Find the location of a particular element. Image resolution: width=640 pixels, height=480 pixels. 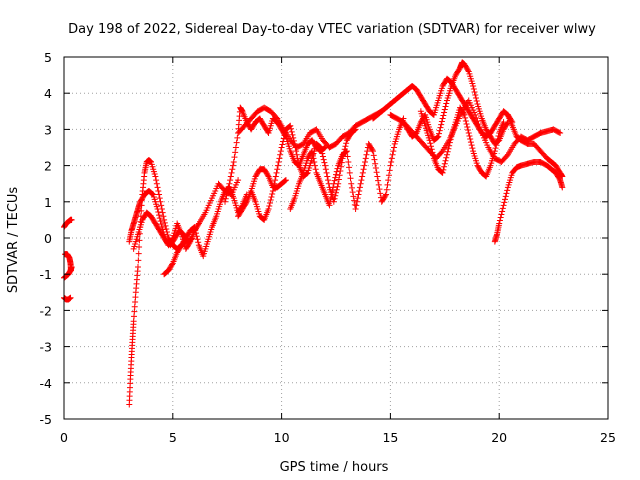

y-tick-label: -5 is located at coordinates (46, 419).